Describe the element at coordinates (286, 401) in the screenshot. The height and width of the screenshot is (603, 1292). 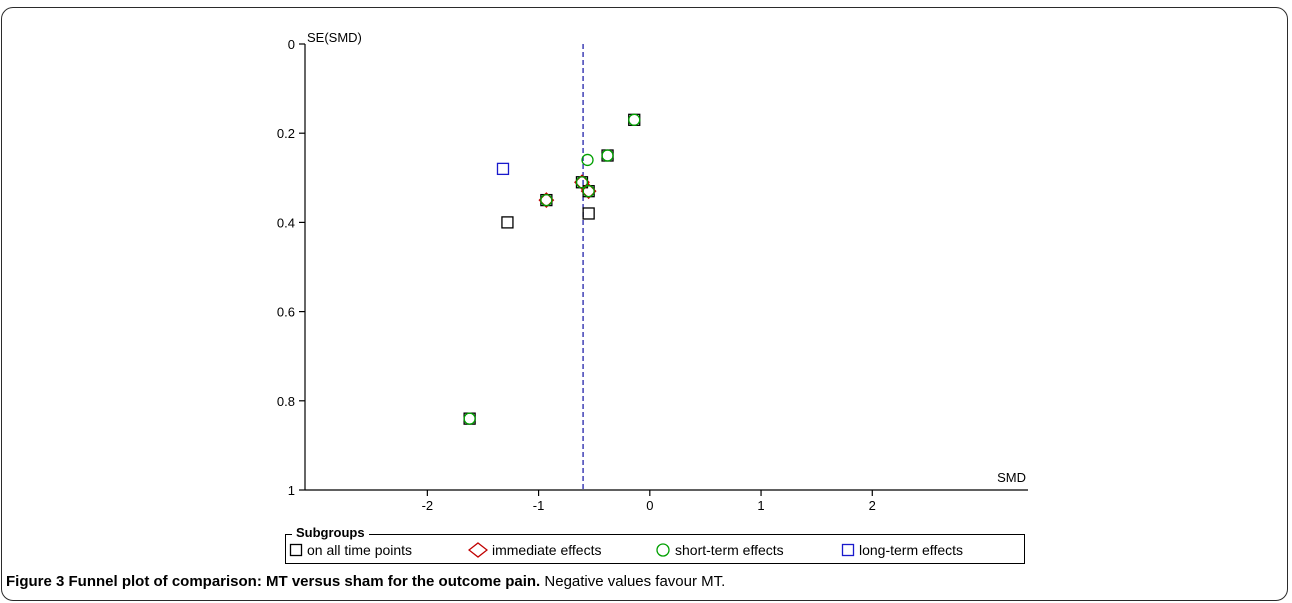
I see `y-tick-label: 0.8` at that location.